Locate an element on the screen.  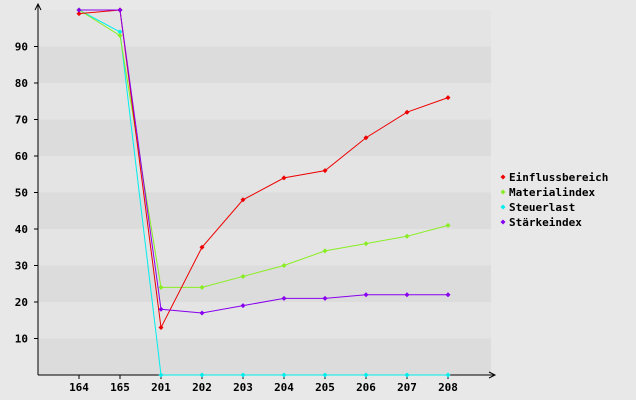
x-tick-label: 204 is located at coordinates (284, 387).